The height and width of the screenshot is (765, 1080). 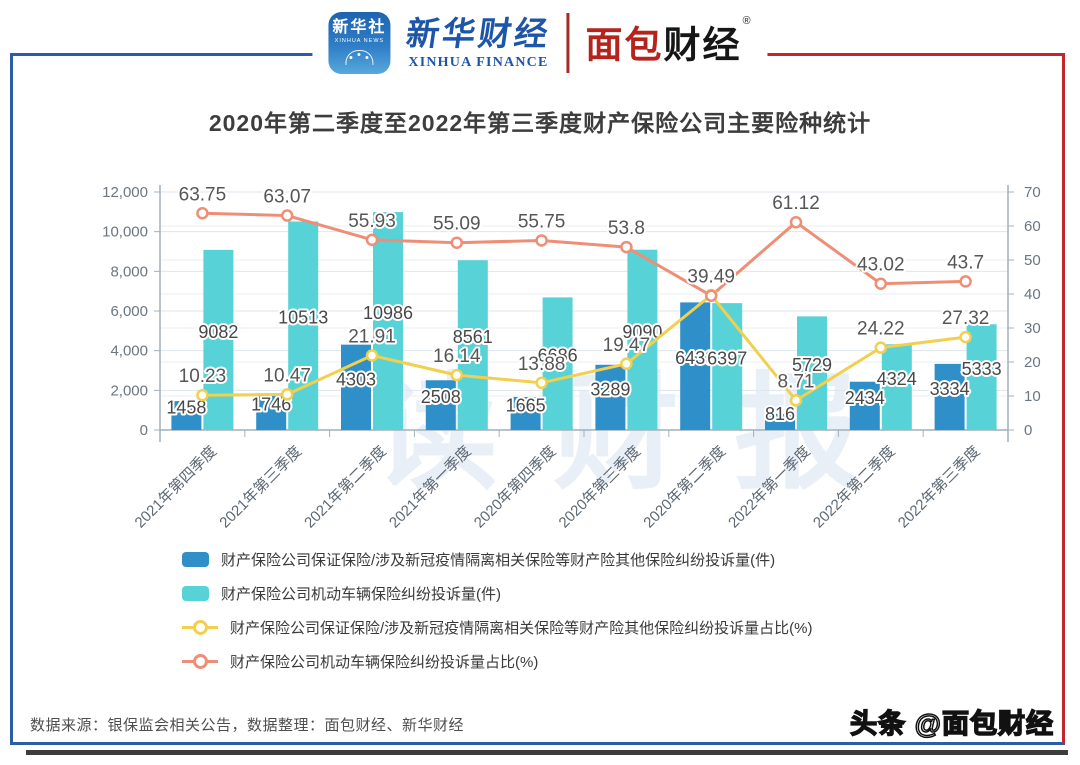 What do you see at coordinates (359, 58) in the screenshot?
I see `globe-icon` at bounding box center [359, 58].